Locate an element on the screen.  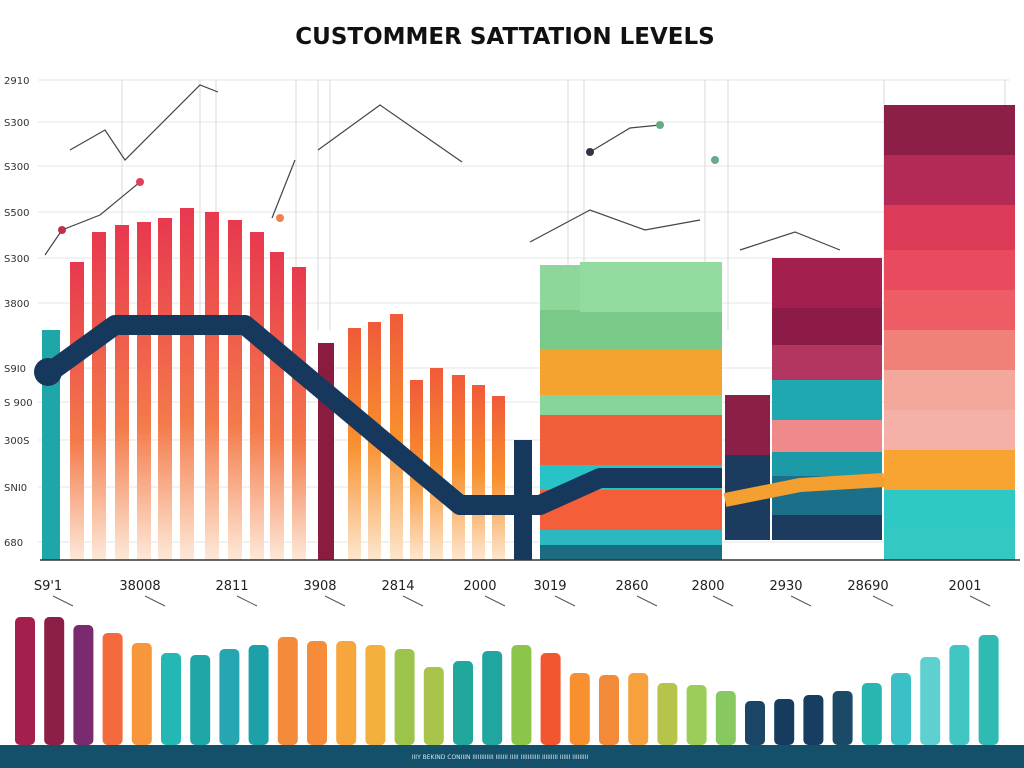
x-label: 2000 is located at coordinates (479, 586).